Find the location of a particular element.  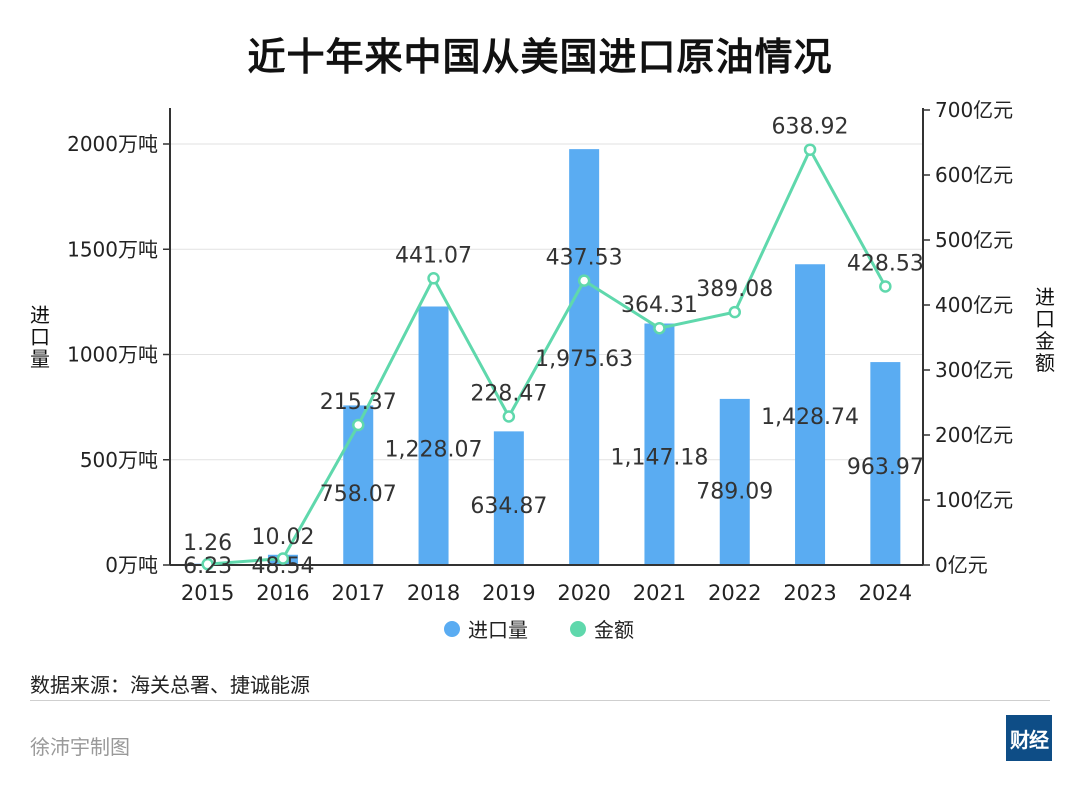

x-tick-label: 2024 is located at coordinates (885, 593).